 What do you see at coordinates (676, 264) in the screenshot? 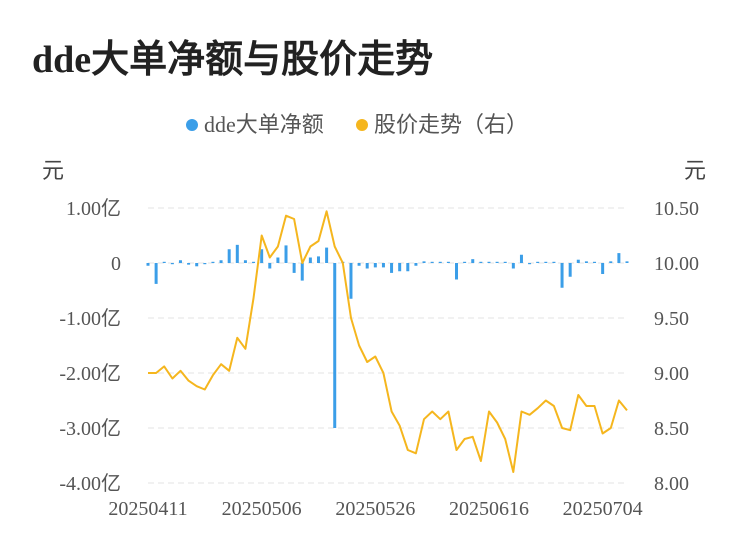
I see `right-tick-label: 10.00` at bounding box center [676, 264].